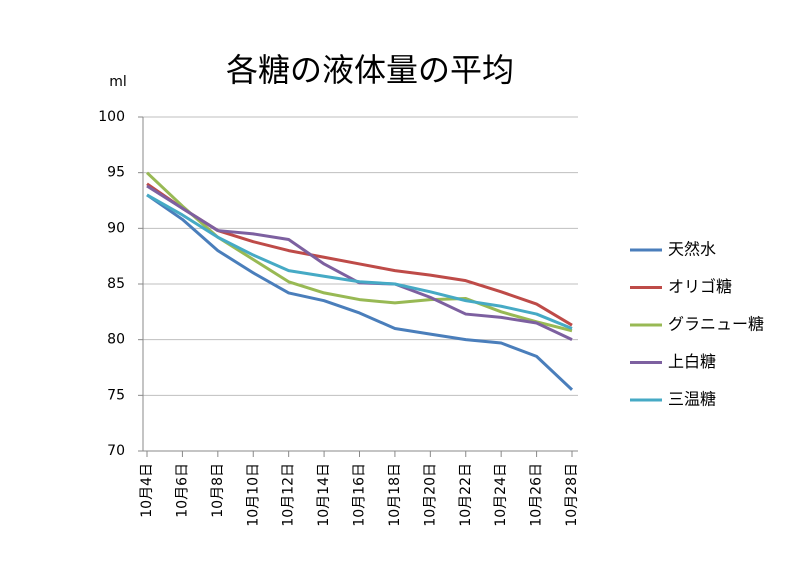  I want to click on legend-label: オリゴ糖, so click(700, 286).